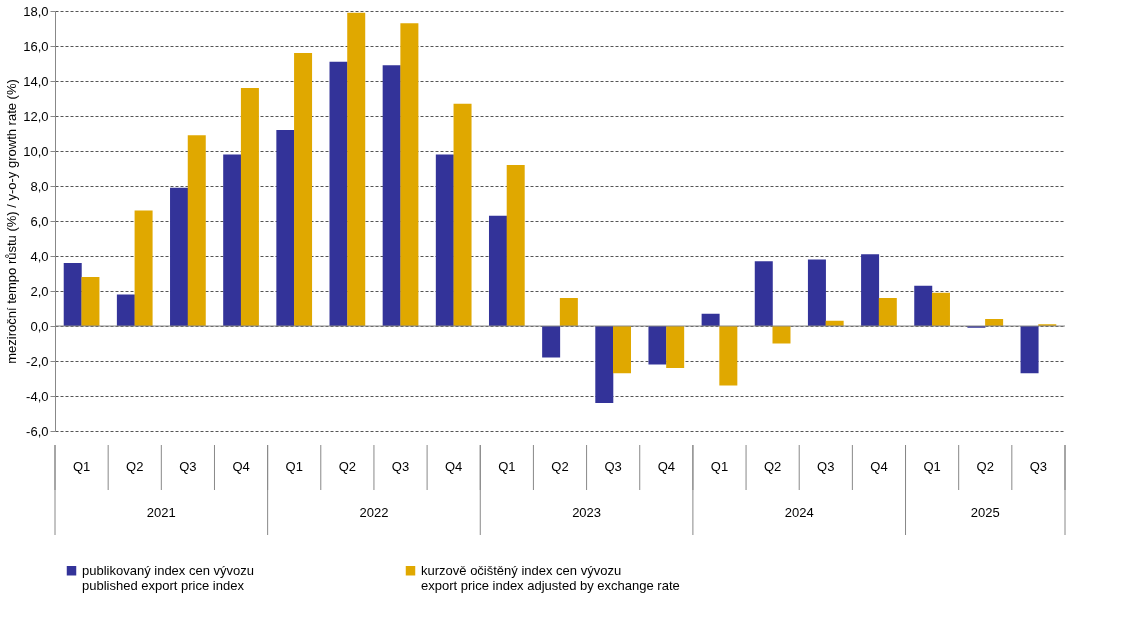 Image resolution: width=1121 pixels, height=630 pixels. What do you see at coordinates (39, 186) in the screenshot?
I see `y-tick-label: 8,0` at bounding box center [39, 186].